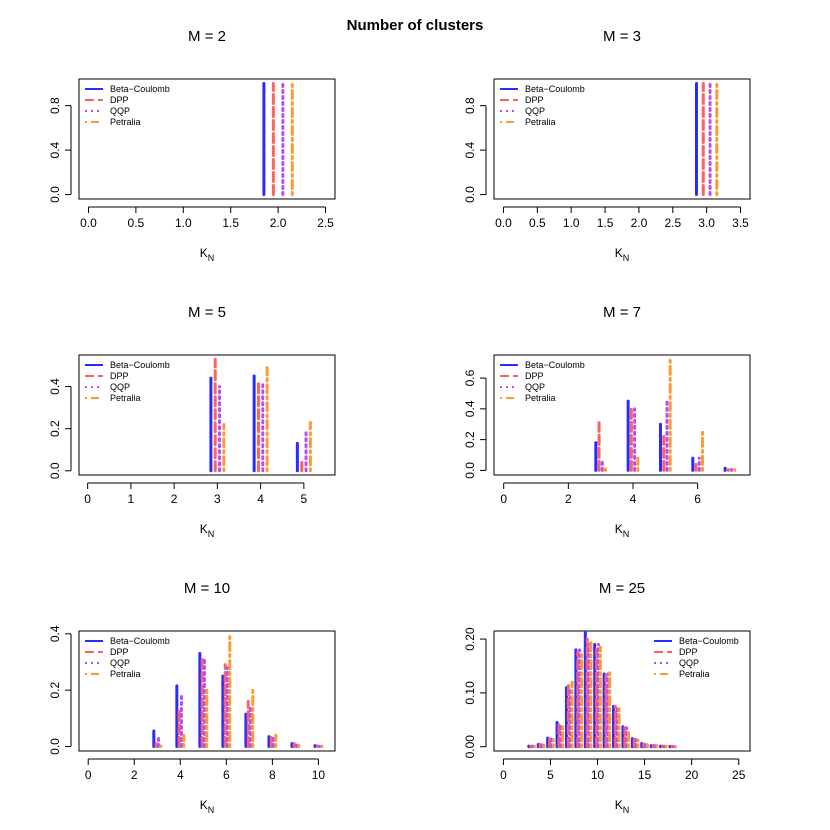  I want to click on y-tick-label: 0.6, so click(470, 377).